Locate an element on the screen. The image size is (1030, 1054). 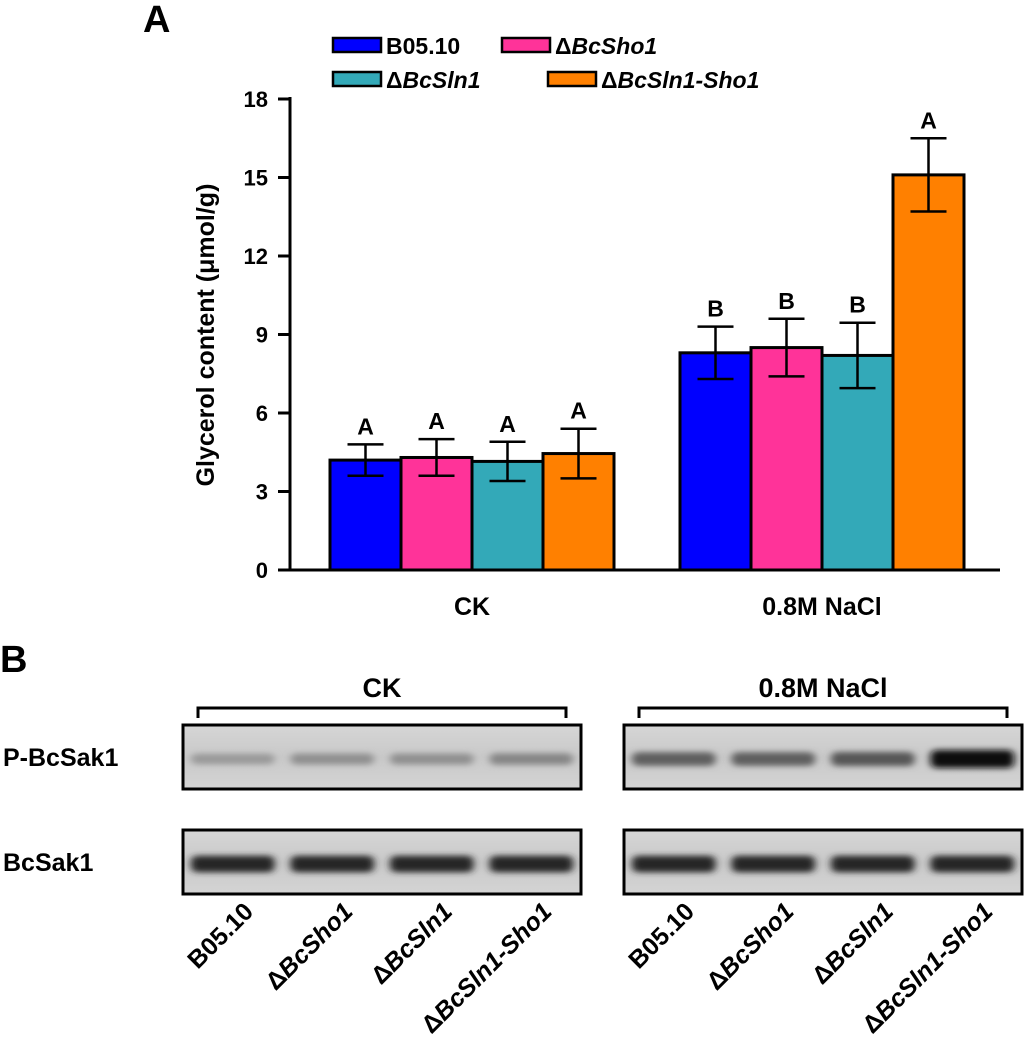
legend-entry: ΔBcSho1 is located at coordinates (606, 46).